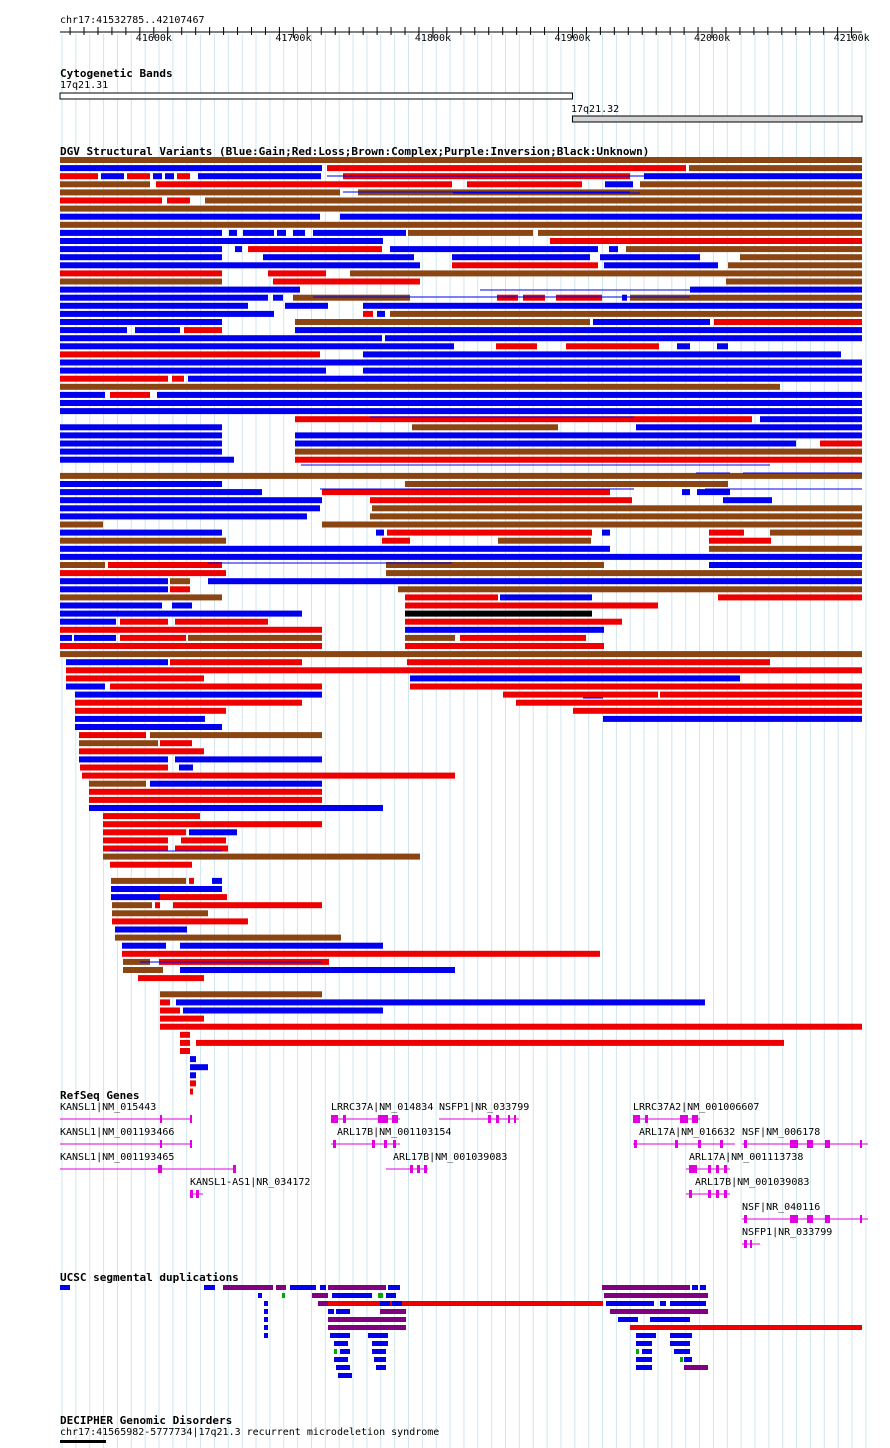  What do you see at coordinates (696, 1107) in the screenshot?
I see `gene-label: LRRC37A2|NM_001006607` at bounding box center [696, 1107].